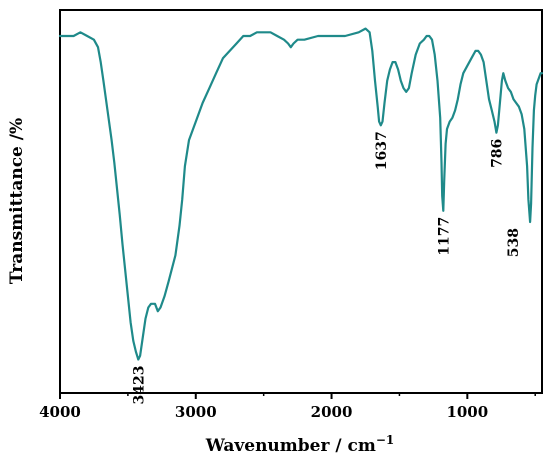  I want to click on peak-label-1177: 1177, so click(444, 236).